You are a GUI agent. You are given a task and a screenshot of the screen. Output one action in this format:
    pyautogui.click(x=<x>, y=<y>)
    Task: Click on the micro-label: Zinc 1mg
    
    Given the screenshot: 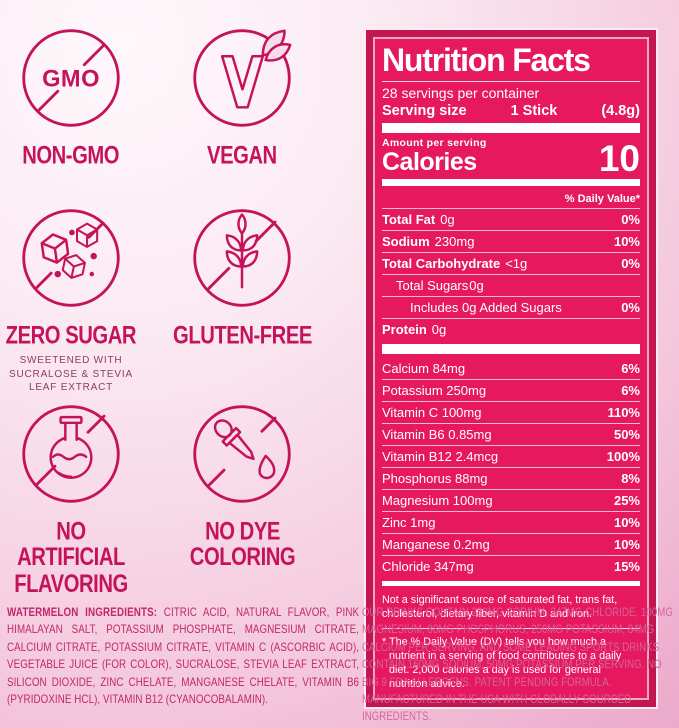 What is the action you would take?
    pyautogui.click(x=409, y=522)
    